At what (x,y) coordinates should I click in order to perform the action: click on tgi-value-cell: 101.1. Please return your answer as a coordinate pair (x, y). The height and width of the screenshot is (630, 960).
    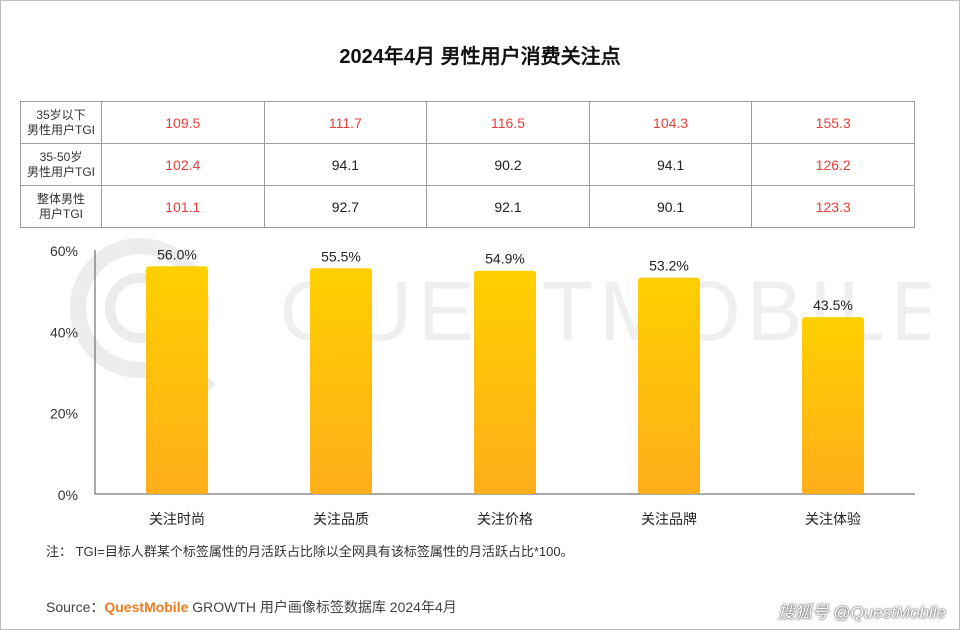
    Looking at the image, I should click on (183, 206).